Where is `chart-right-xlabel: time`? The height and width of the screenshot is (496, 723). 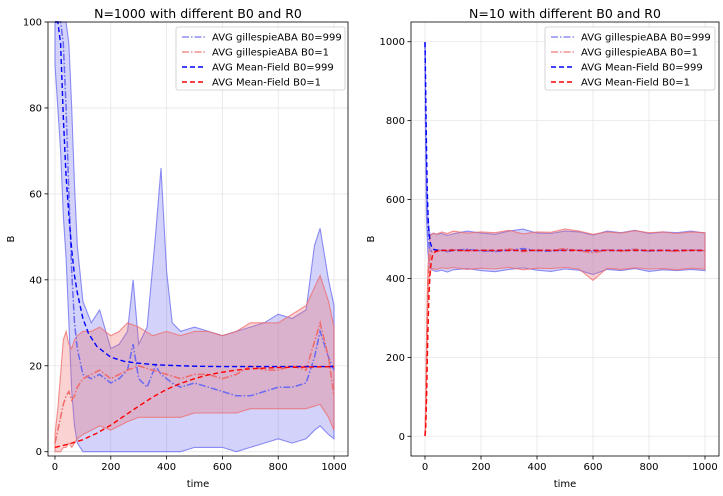
chart-right-xlabel: time is located at coordinates (565, 484).